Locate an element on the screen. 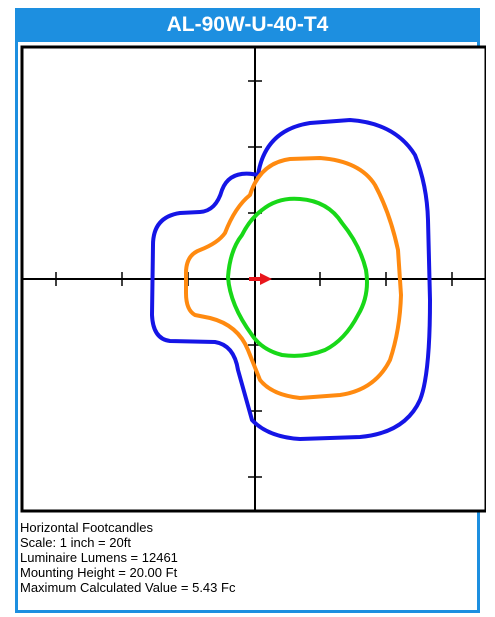 Image resolution: width=495 pixels, height=617 pixels. info-max-value: Maximum Calculated Value = 5.43 Fc is located at coordinates (128, 587).